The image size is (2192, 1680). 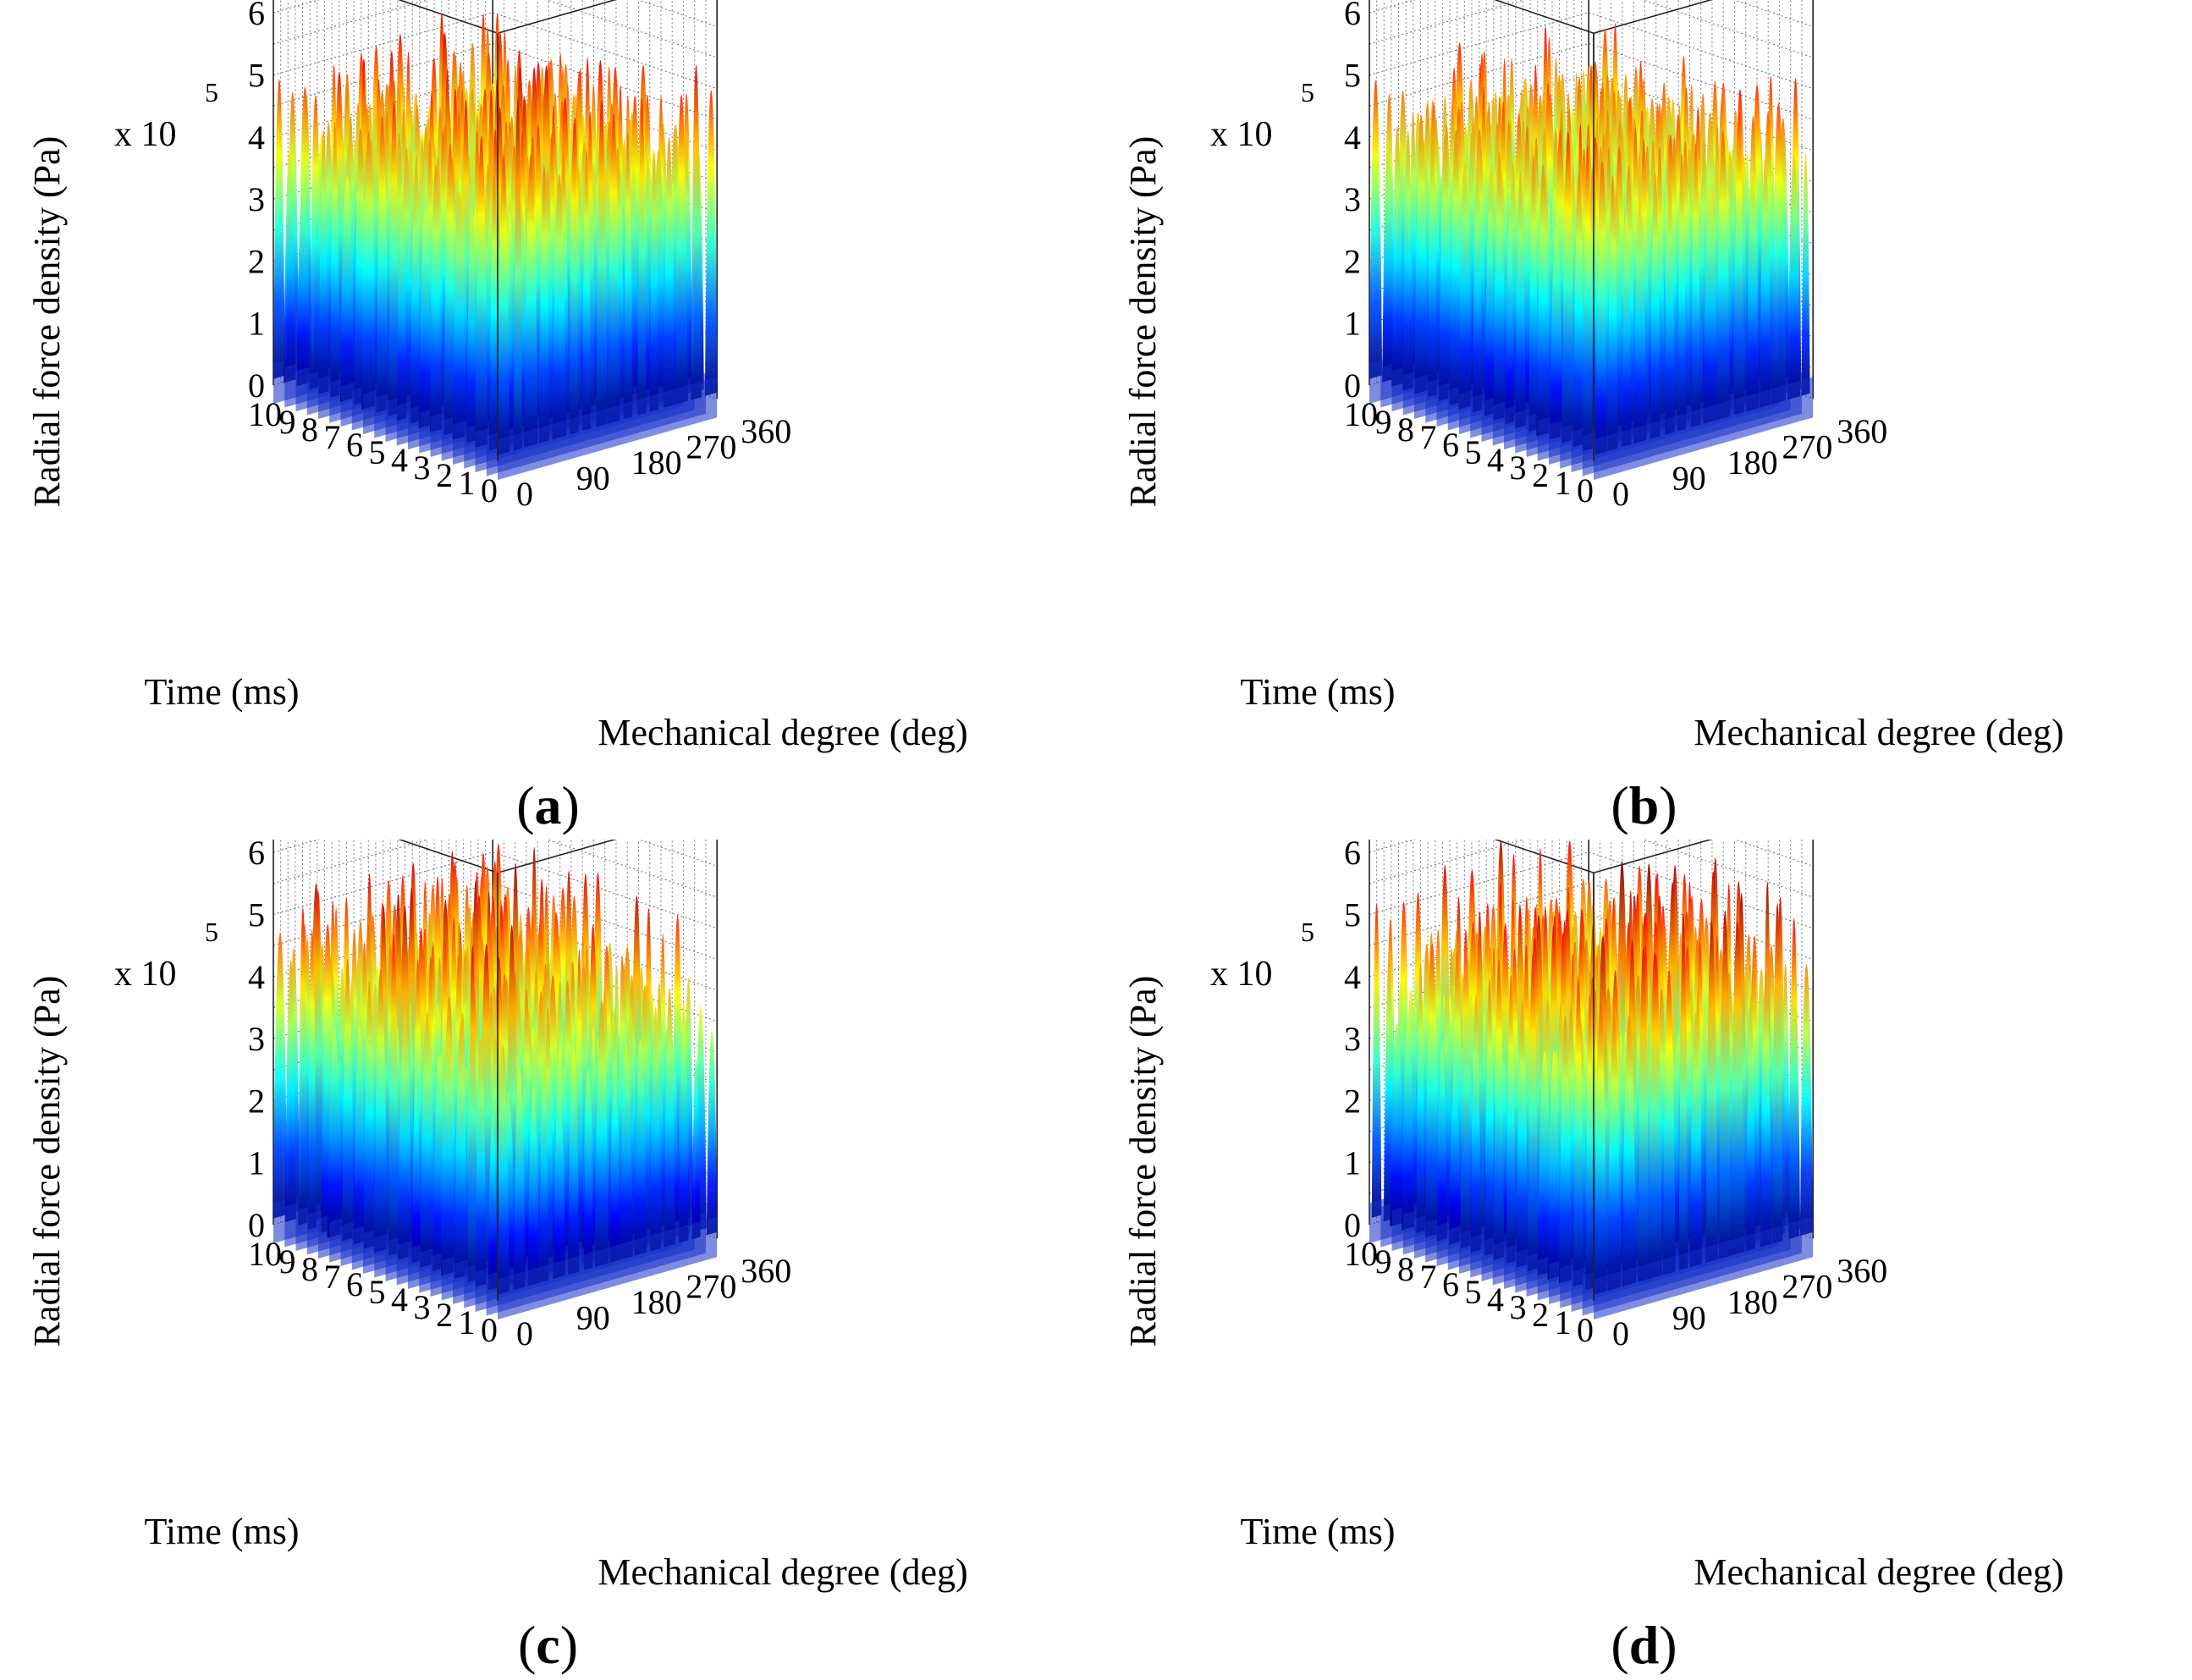 I want to click on z-tick-label: 1, so click(x=256, y=1163).